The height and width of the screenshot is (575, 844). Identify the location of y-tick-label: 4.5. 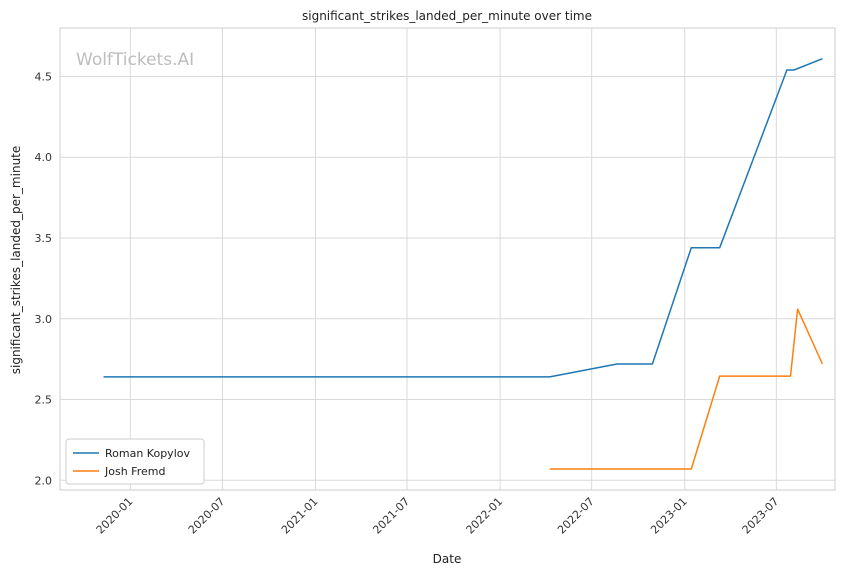
(44, 76).